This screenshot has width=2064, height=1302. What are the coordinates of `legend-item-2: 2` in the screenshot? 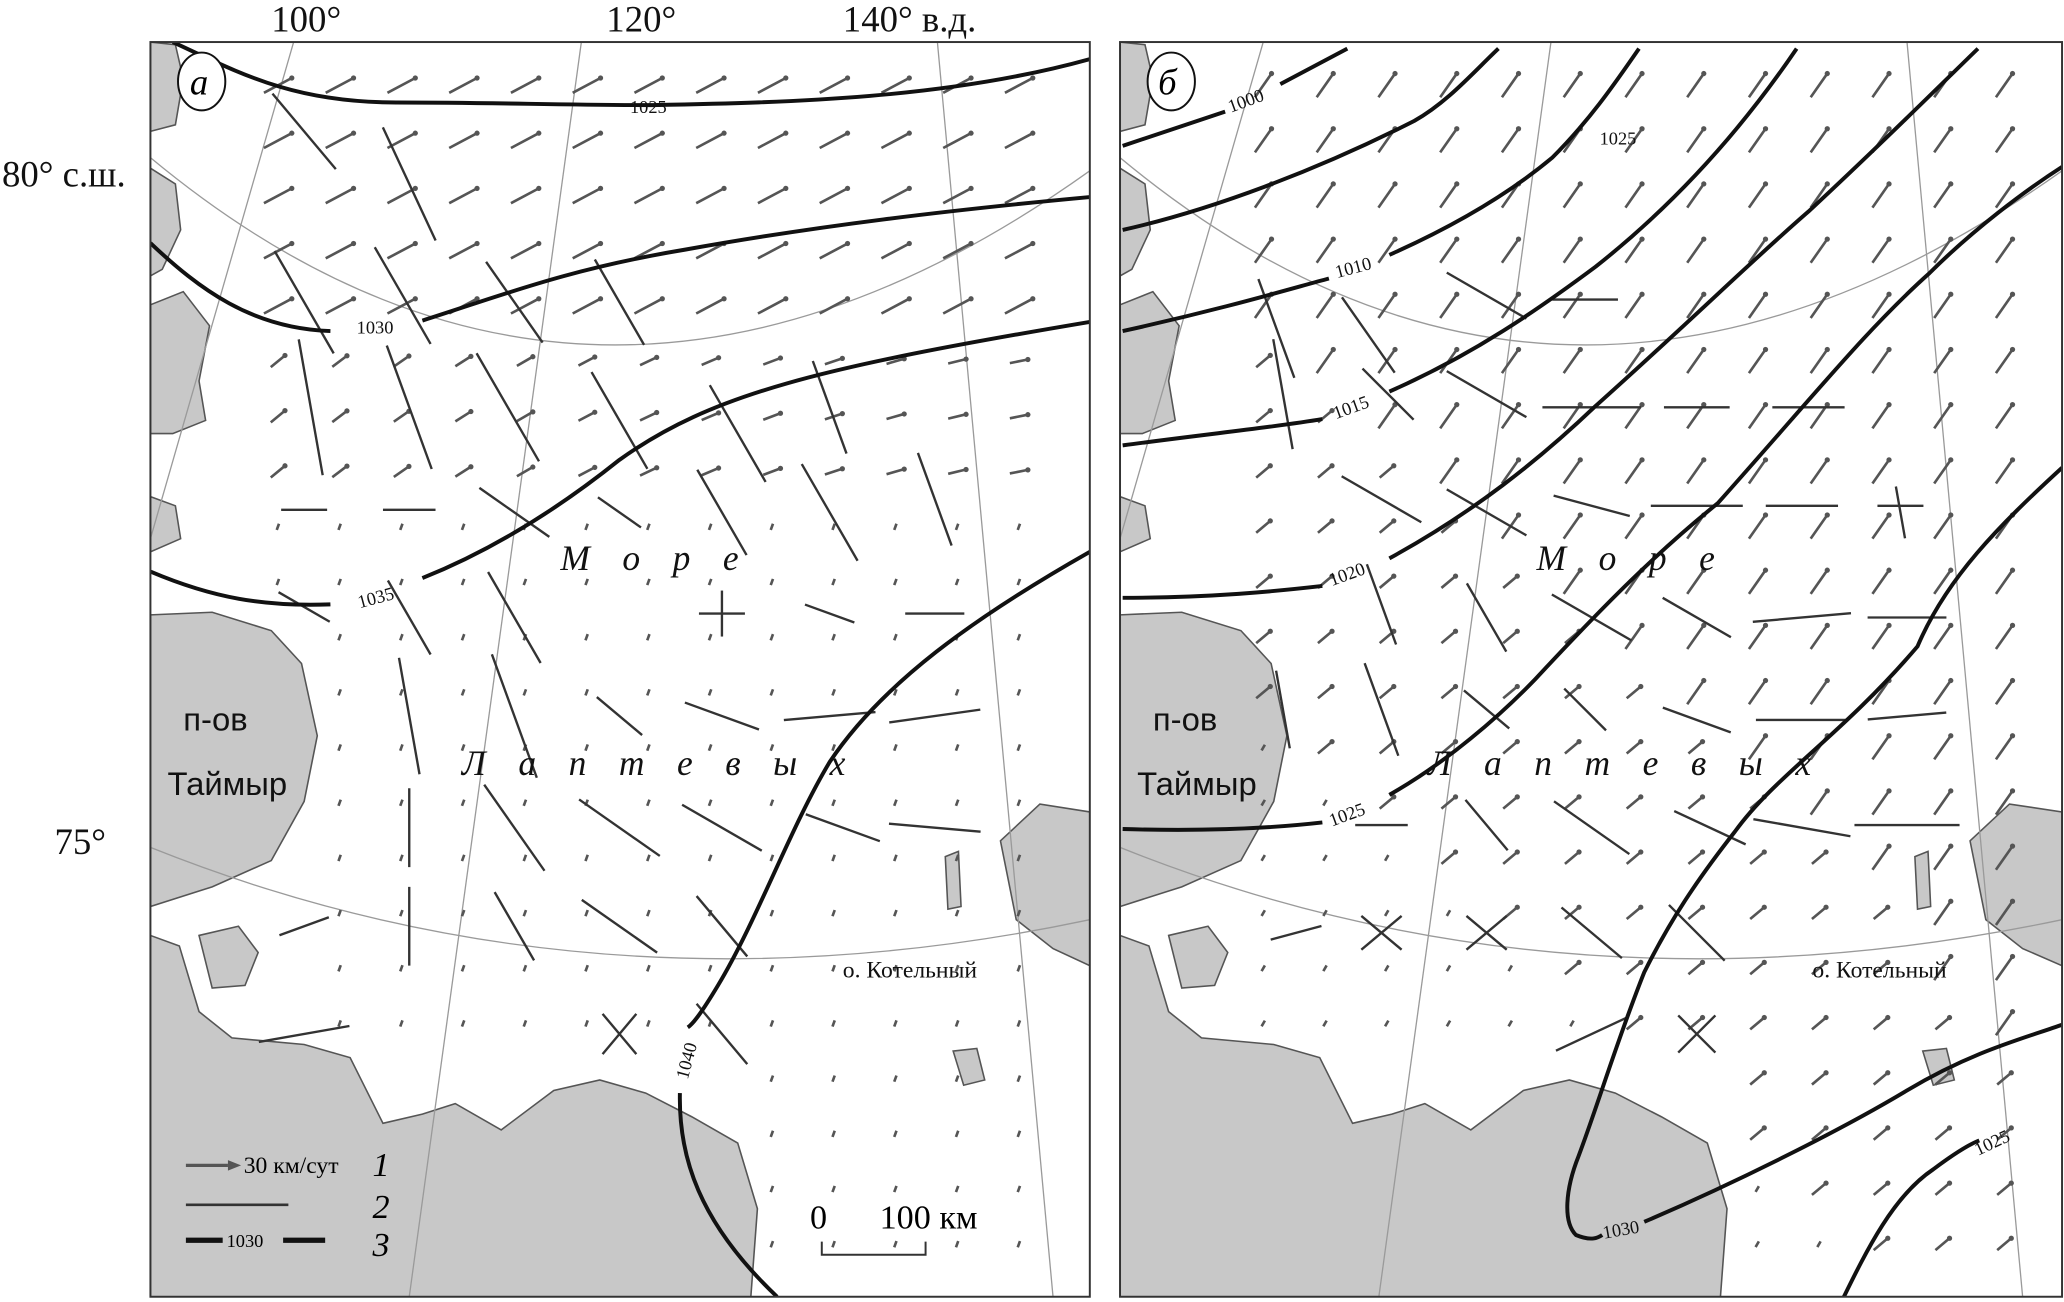 It's located at (287, 1207).